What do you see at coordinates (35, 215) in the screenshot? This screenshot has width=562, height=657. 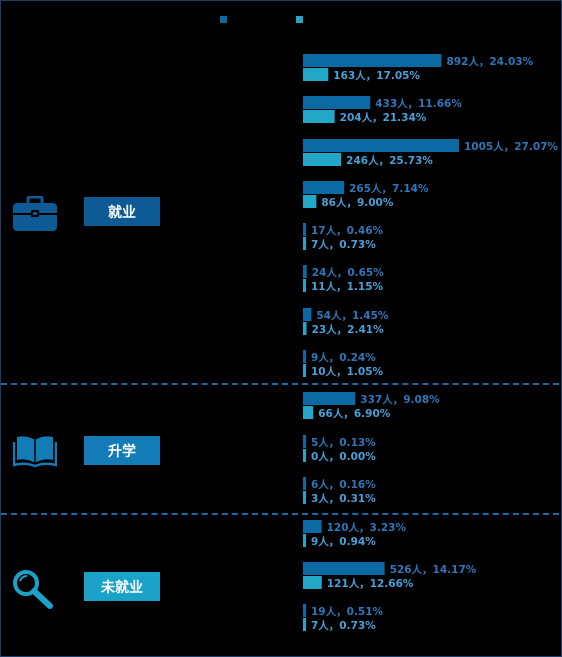 I see `briefcase-icon` at bounding box center [35, 215].